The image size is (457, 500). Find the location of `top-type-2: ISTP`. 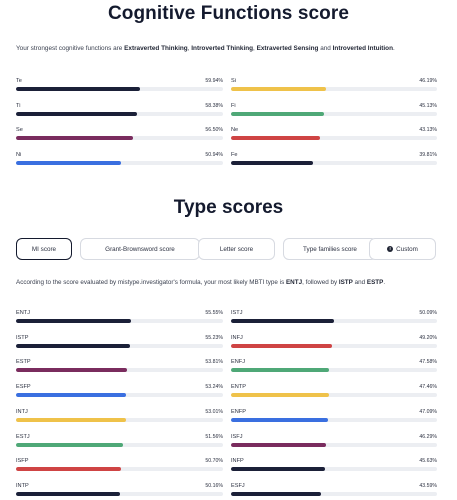

top-type-2: ISTP is located at coordinates (345, 282).